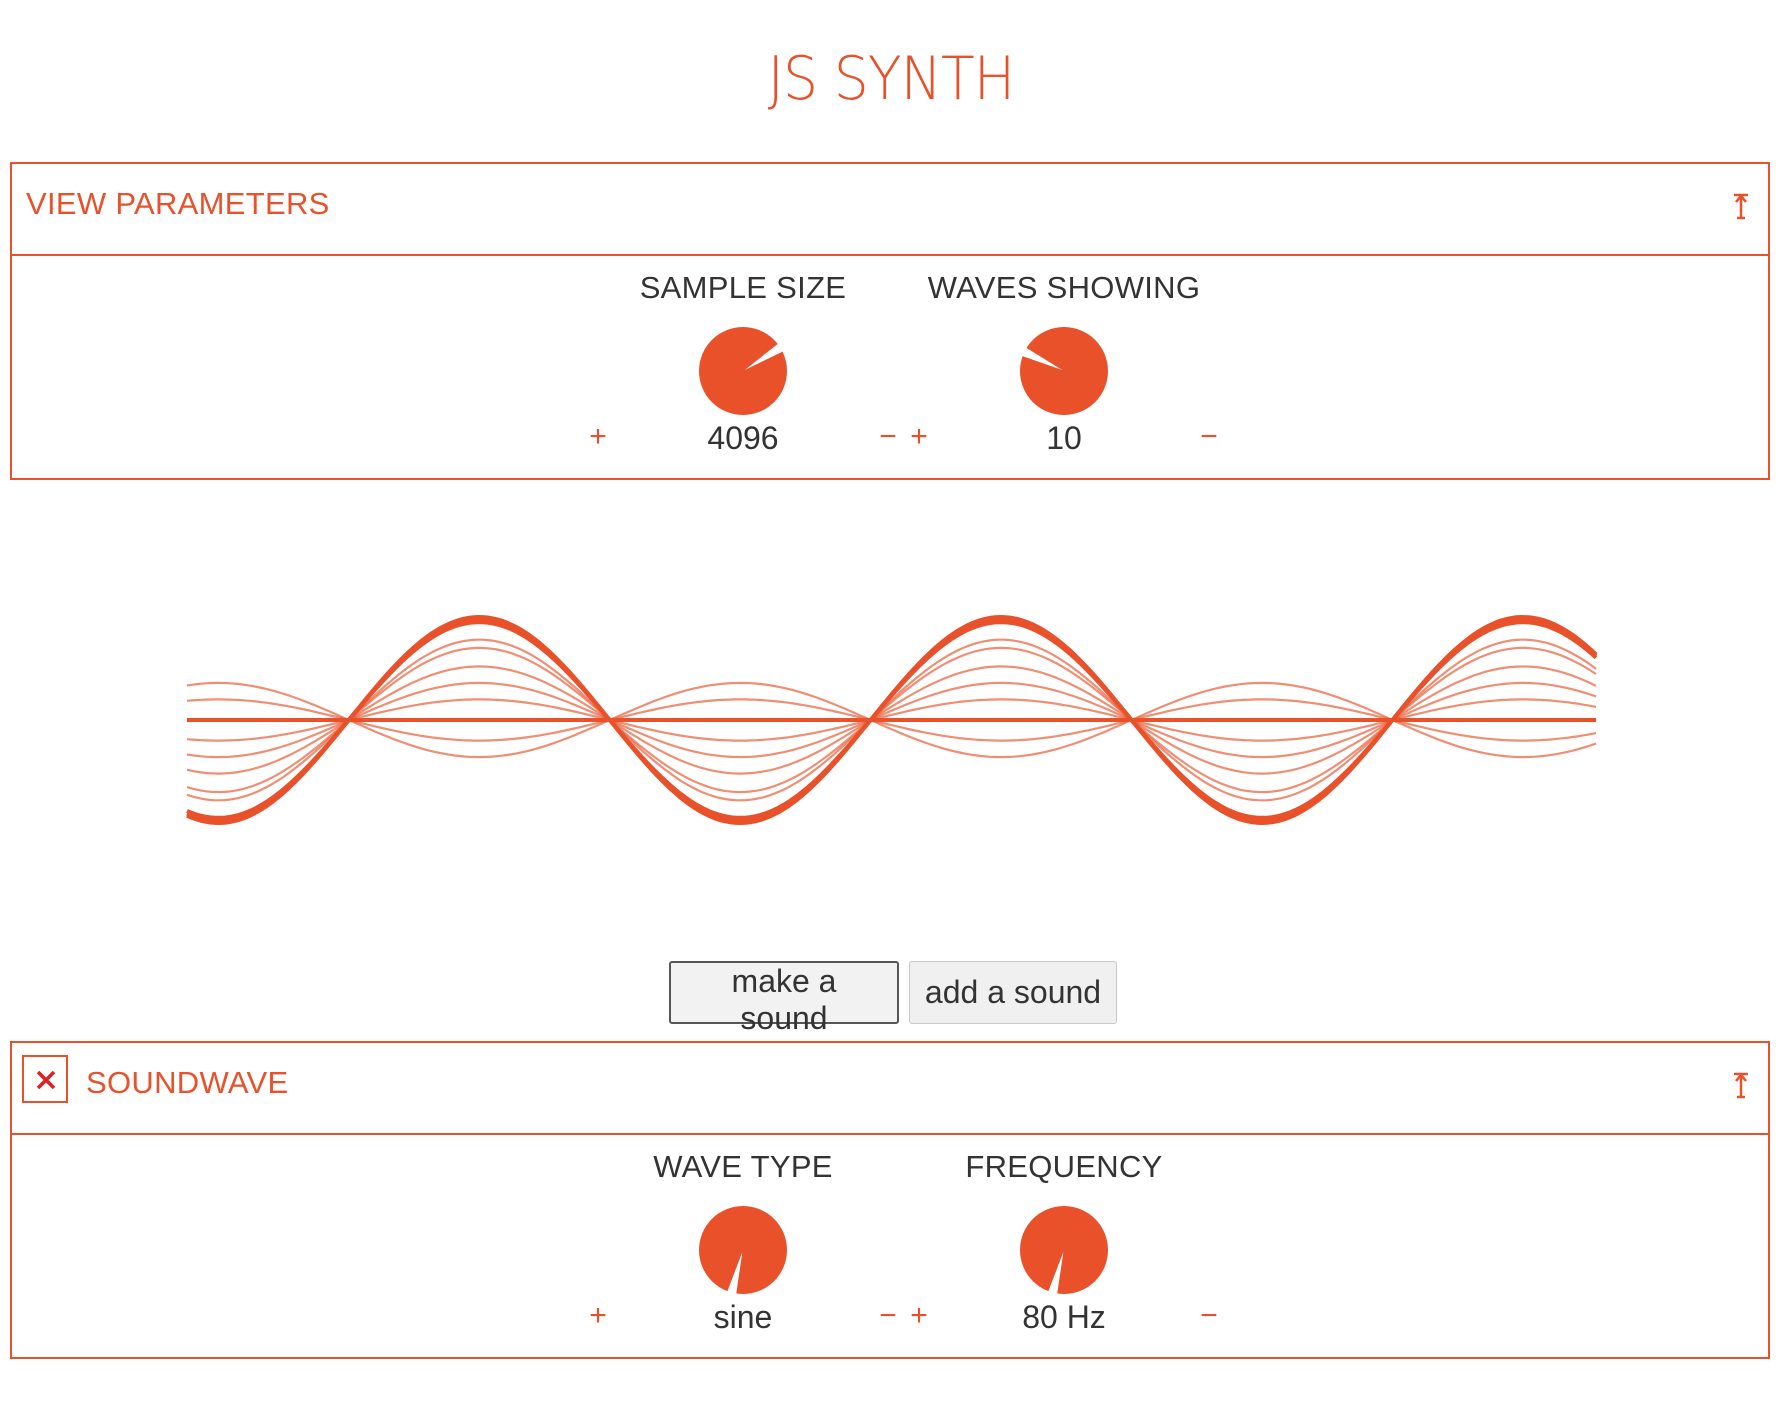  What do you see at coordinates (1209, 436) in the screenshot?
I see `waves-showing-decrease-button: −` at bounding box center [1209, 436].